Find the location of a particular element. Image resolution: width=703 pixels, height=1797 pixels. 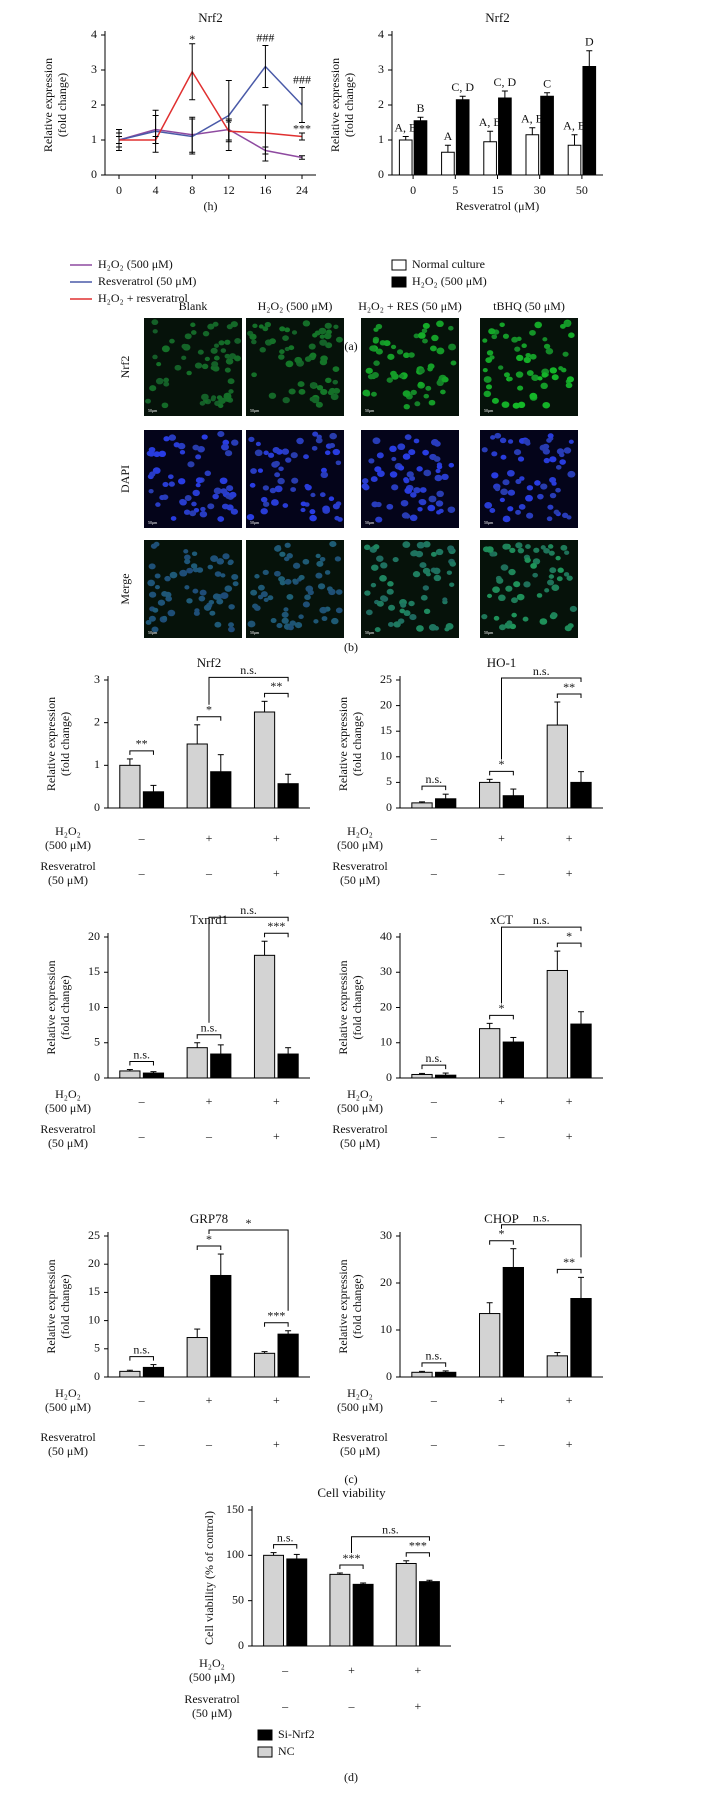

chart-title: Nrf2 is located at coordinates (210, 17).